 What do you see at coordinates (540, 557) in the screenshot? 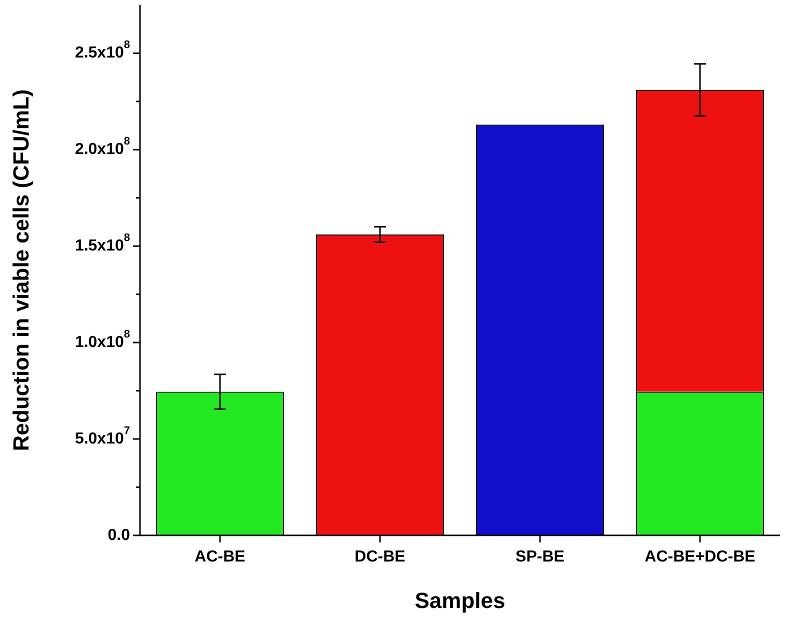
I see `x-tick-label: SP-BE` at bounding box center [540, 557].